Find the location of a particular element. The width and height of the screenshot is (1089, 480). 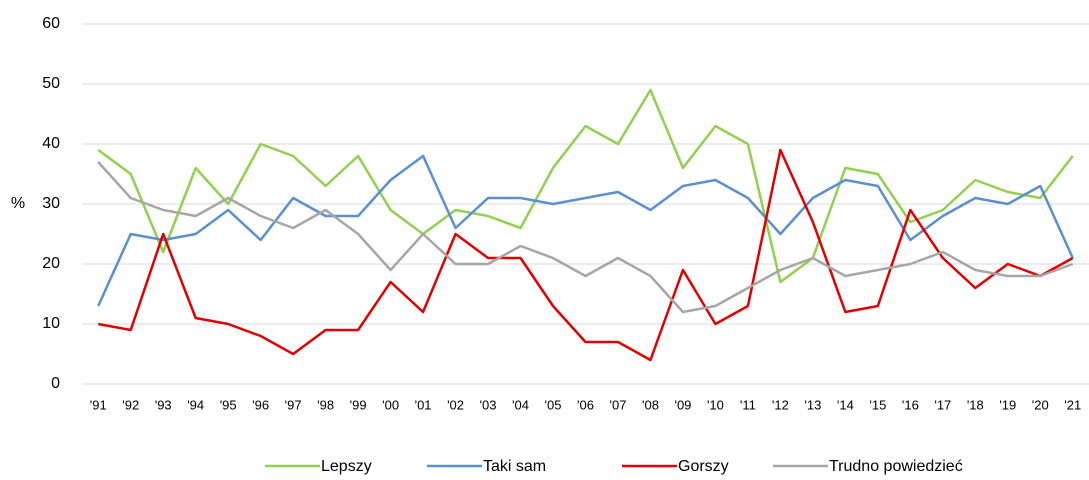

x-tick-label: '07 is located at coordinates (618, 404).